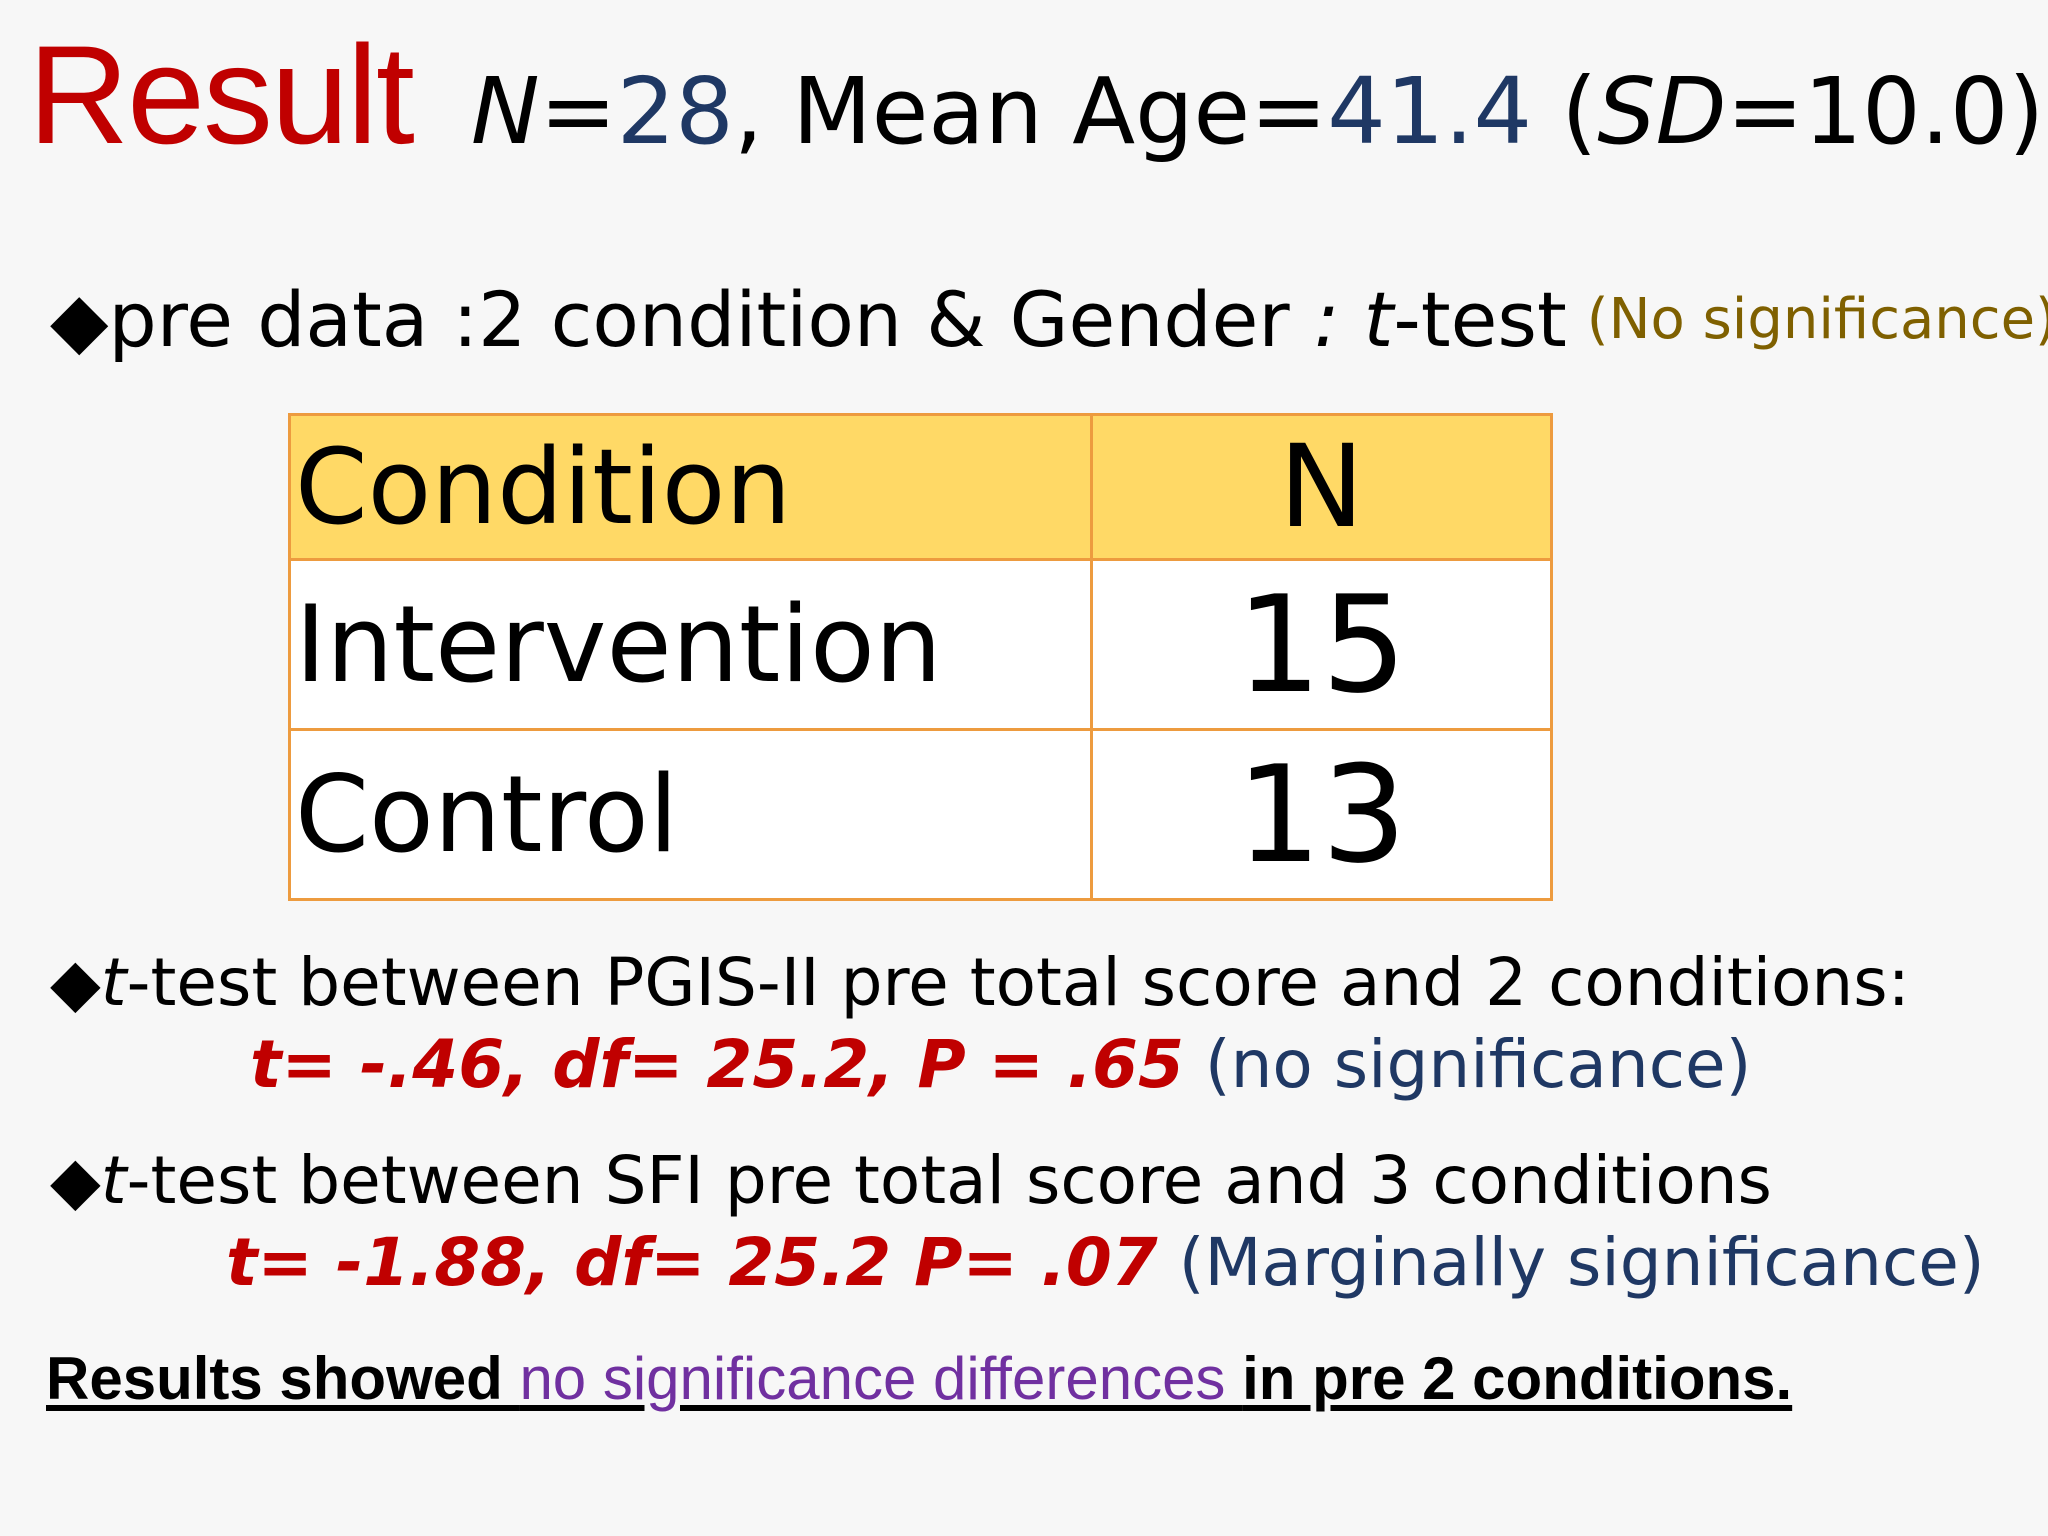 The height and width of the screenshot is (1536, 2048). Describe the element at coordinates (1430, 111) in the screenshot. I see `mean-age-value: 41.4` at that location.